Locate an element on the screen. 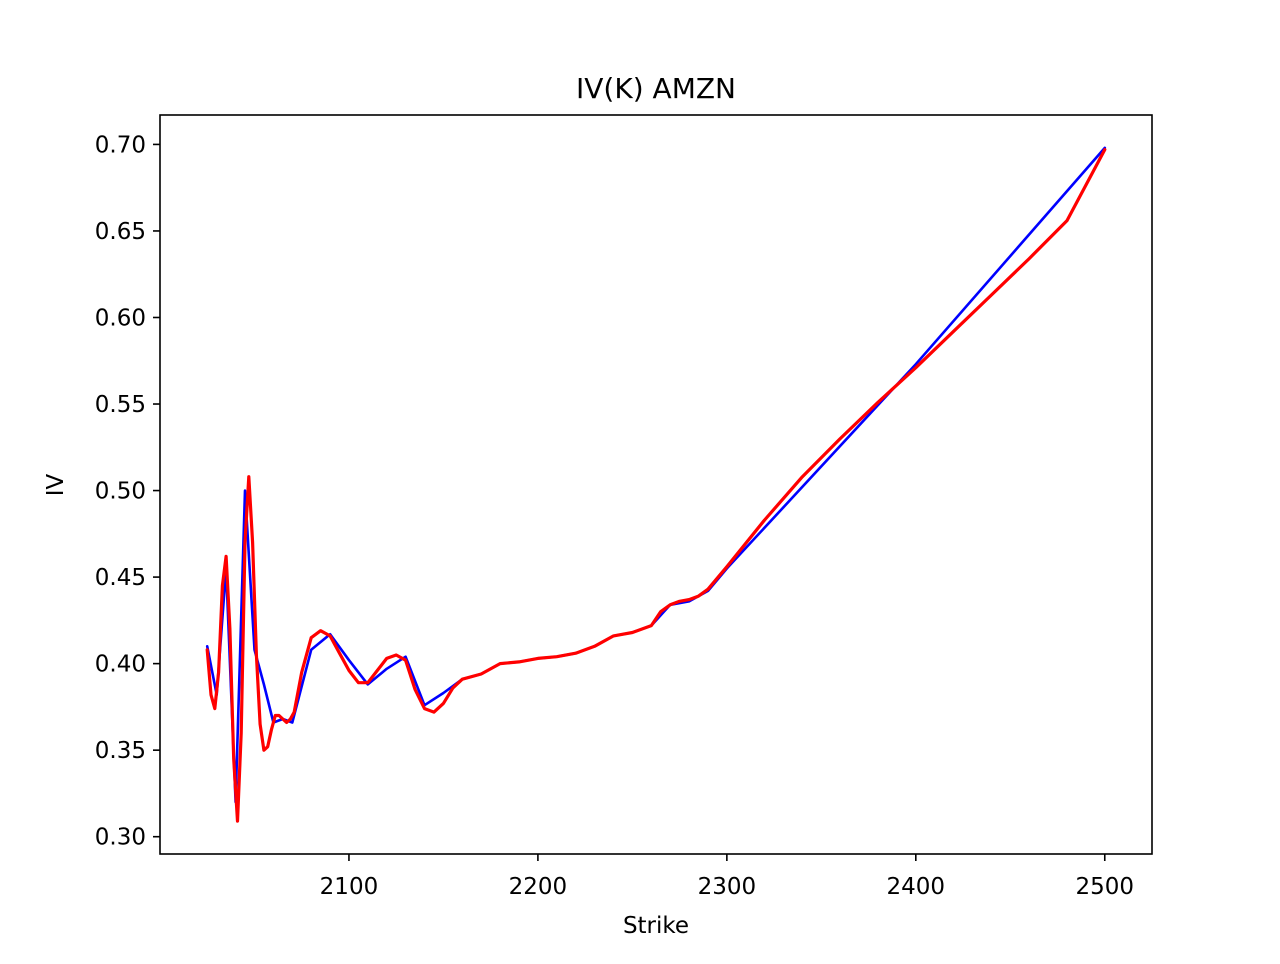  y-tick-label: 0.45 is located at coordinates (120, 578).